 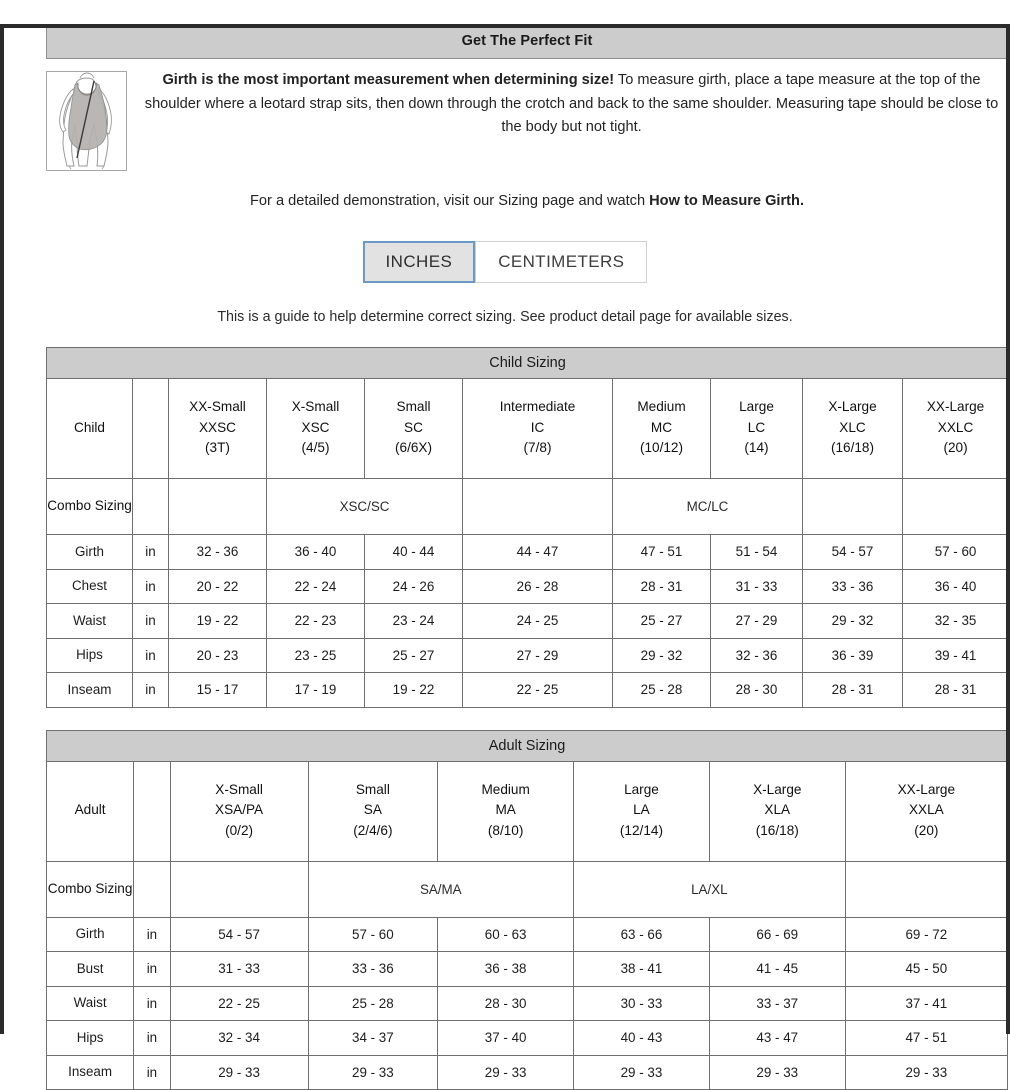 What do you see at coordinates (152, 811) in the screenshot?
I see `adult-unit-header` at bounding box center [152, 811].